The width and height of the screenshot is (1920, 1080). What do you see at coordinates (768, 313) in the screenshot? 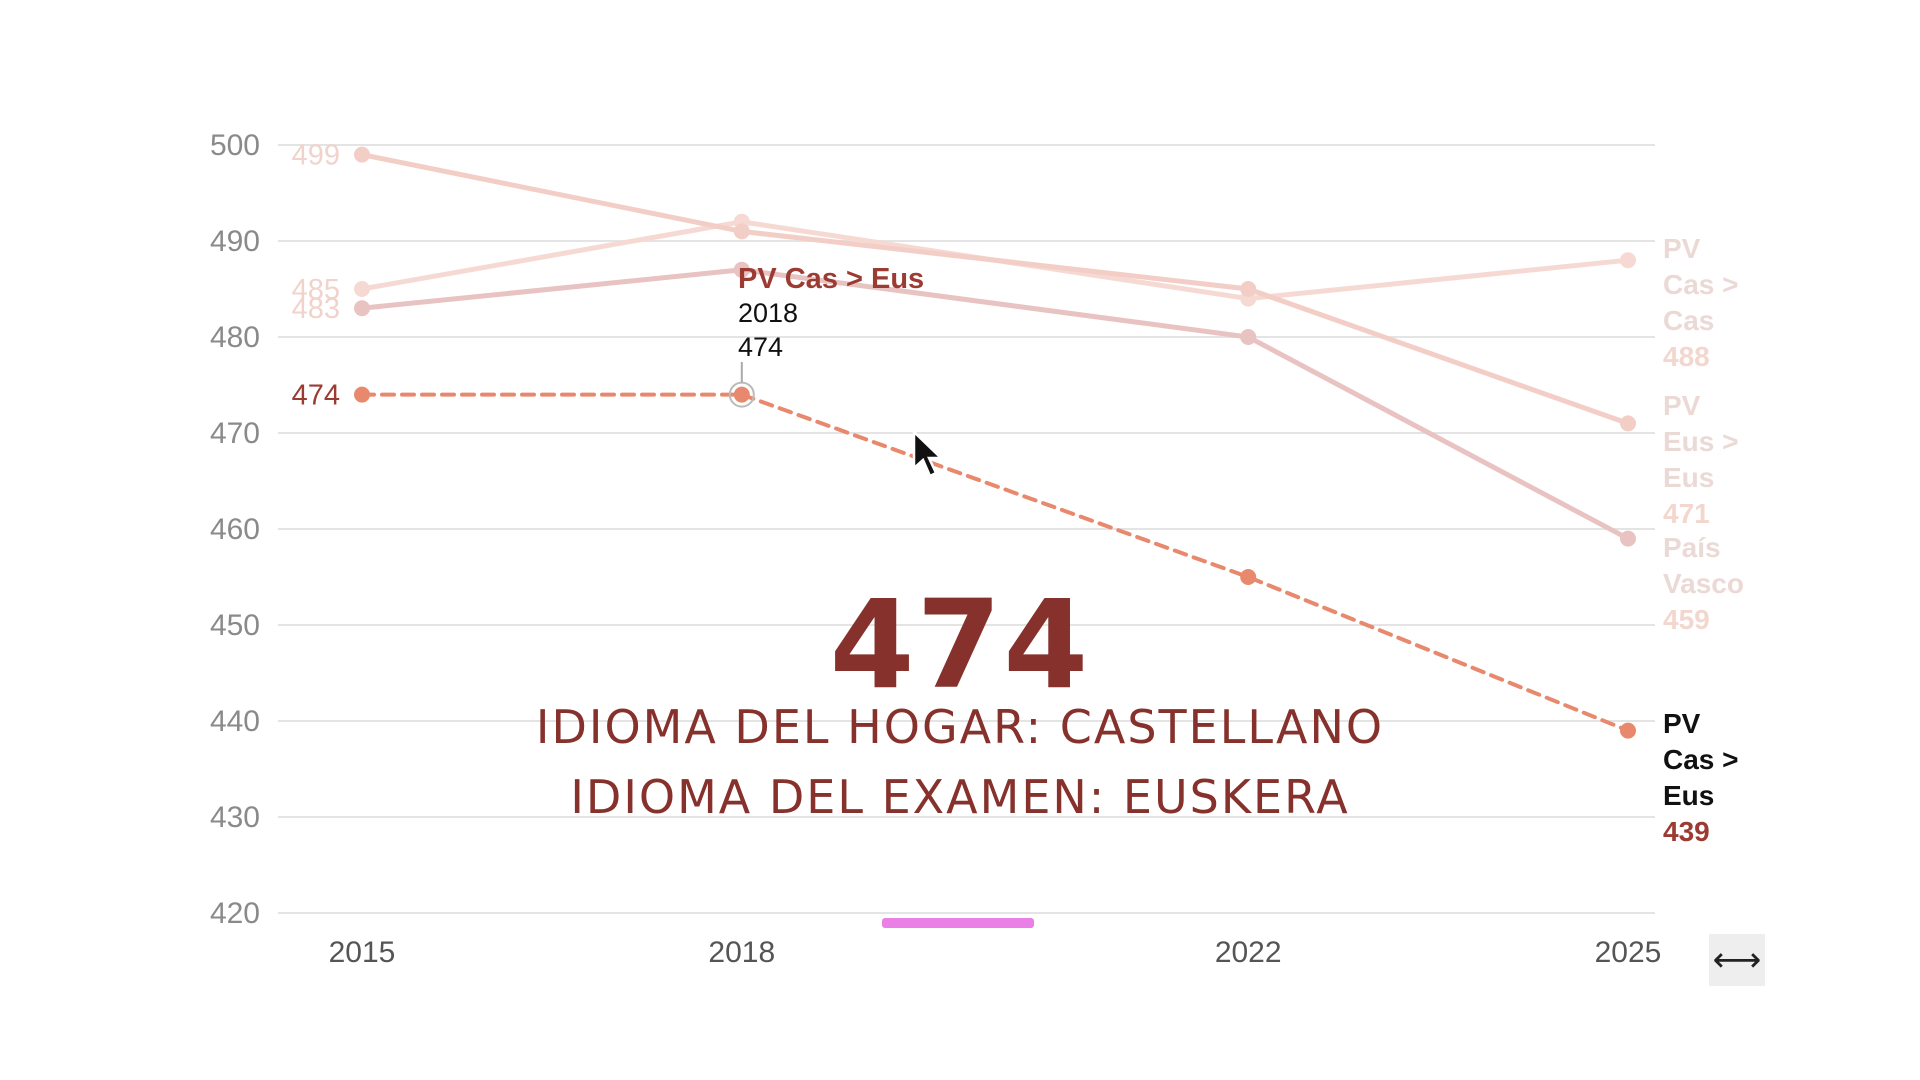
I see `tooltip-year: 2018` at bounding box center [768, 313].